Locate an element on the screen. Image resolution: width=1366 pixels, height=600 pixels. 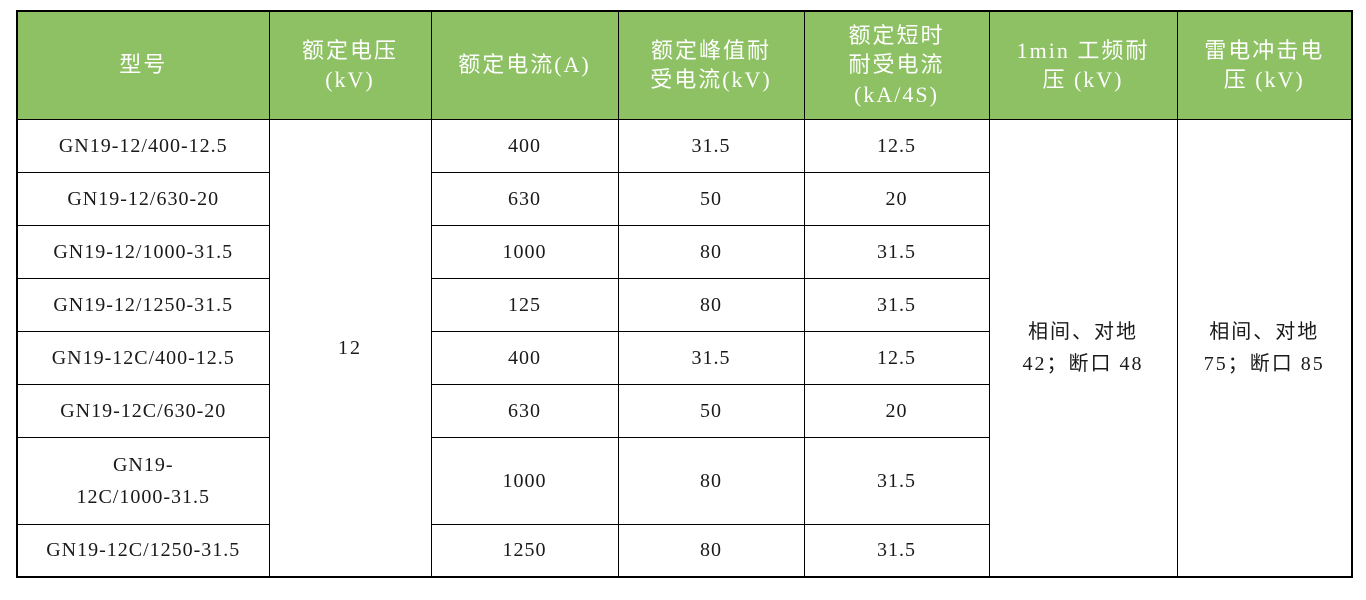
model-cell: GN19-12C/630-20 is located at coordinates (143, 410).